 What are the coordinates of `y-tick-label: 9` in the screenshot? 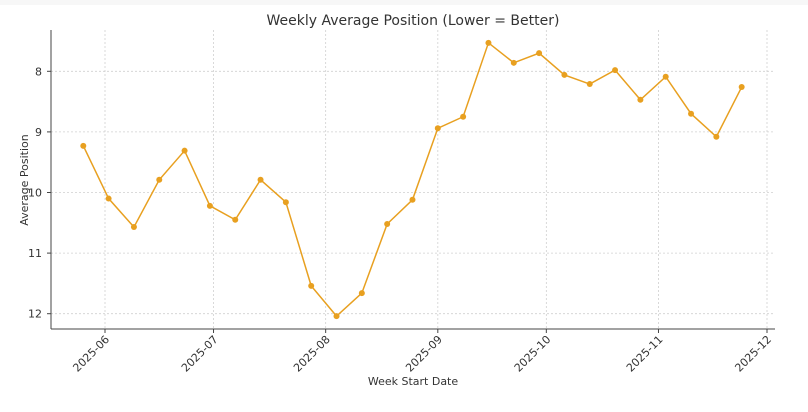 It's located at (38, 132).